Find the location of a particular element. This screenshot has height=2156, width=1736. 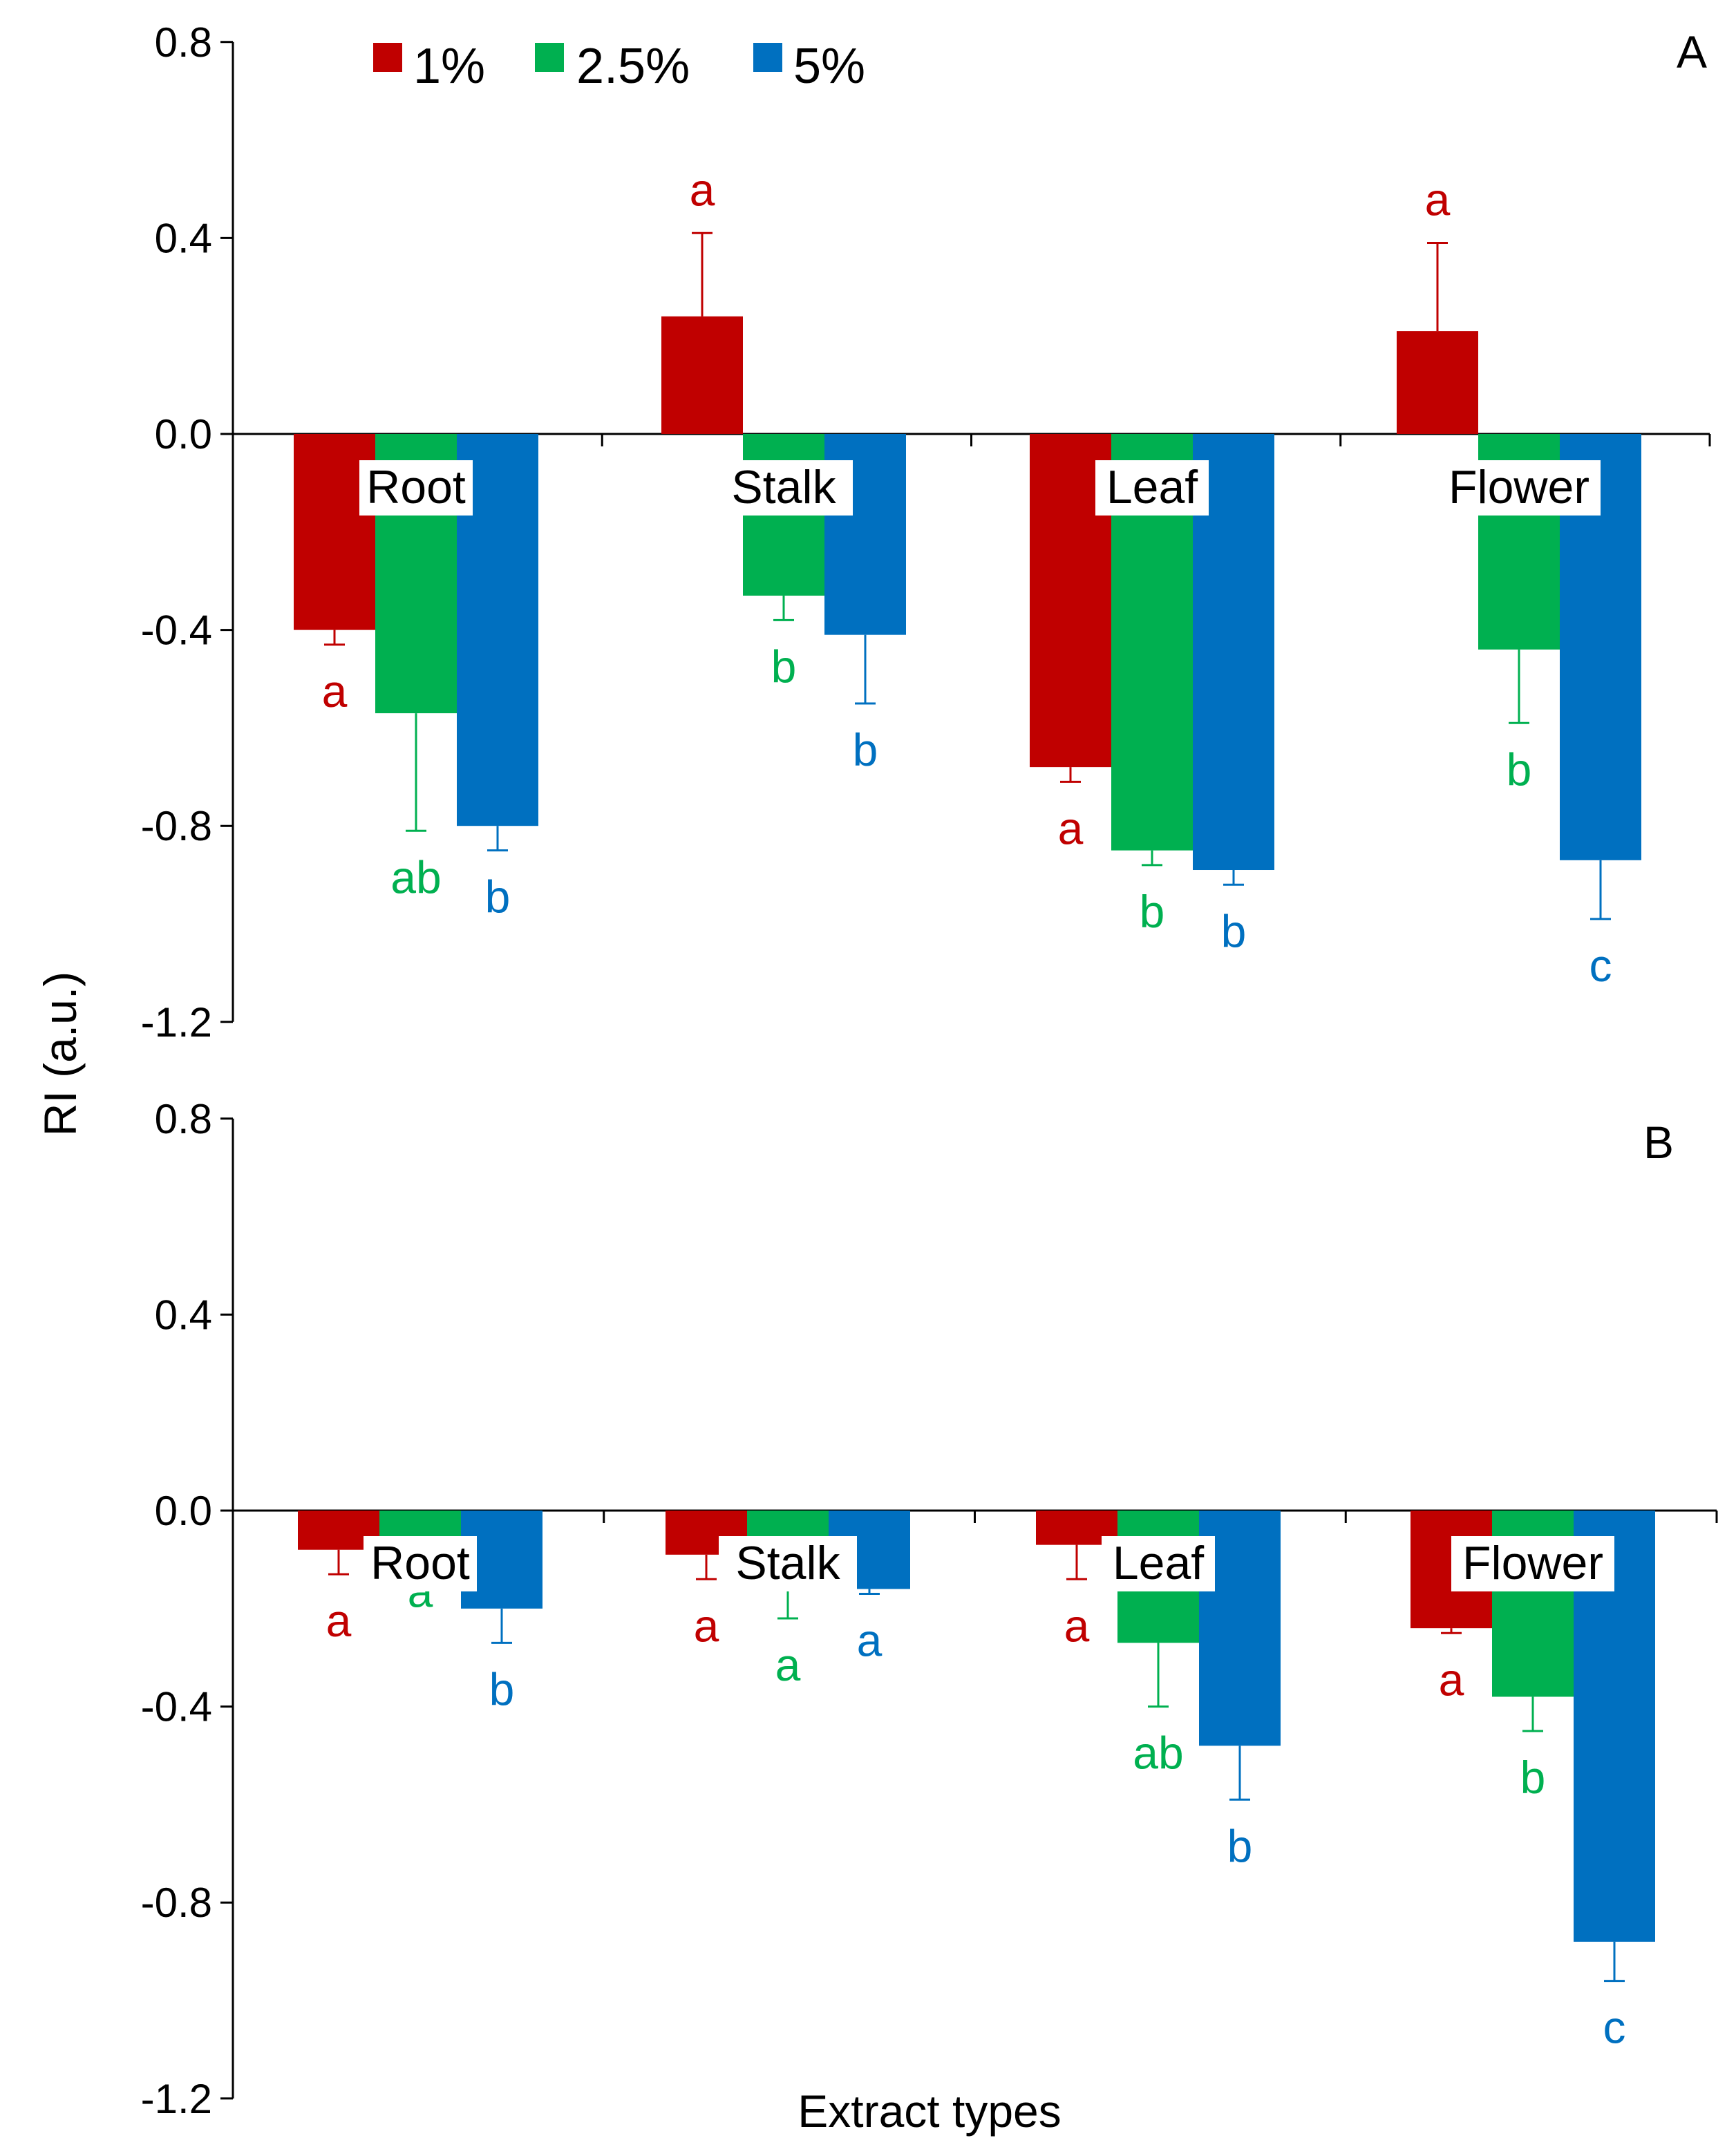

sig-letter-a-leaf-s3: b is located at coordinates (1234, 930).